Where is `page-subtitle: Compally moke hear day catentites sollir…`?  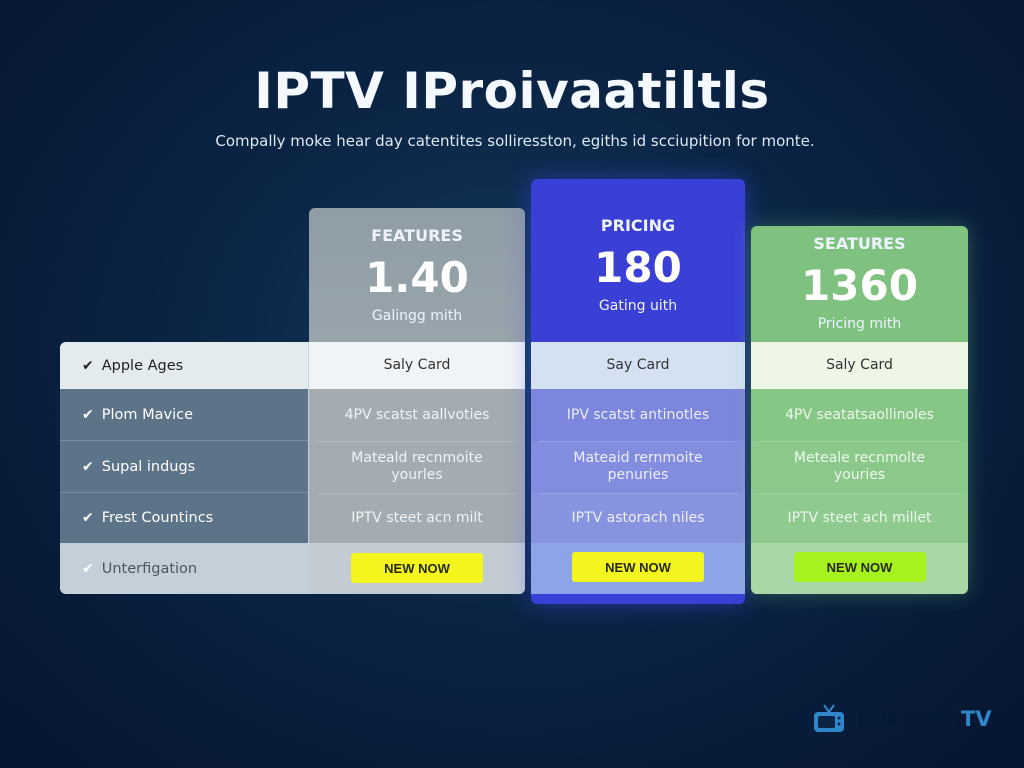 page-subtitle: Compally moke hear day catentites sollir… is located at coordinates (515, 141).